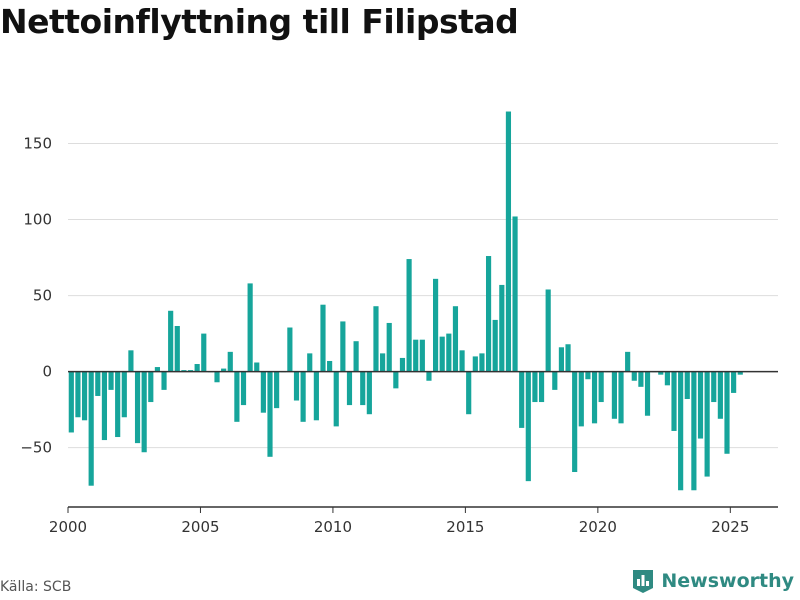 This screenshot has width=800, height=600. What do you see at coordinates (200, 527) in the screenshot?
I see `x-tick-label: 2005` at bounding box center [200, 527].